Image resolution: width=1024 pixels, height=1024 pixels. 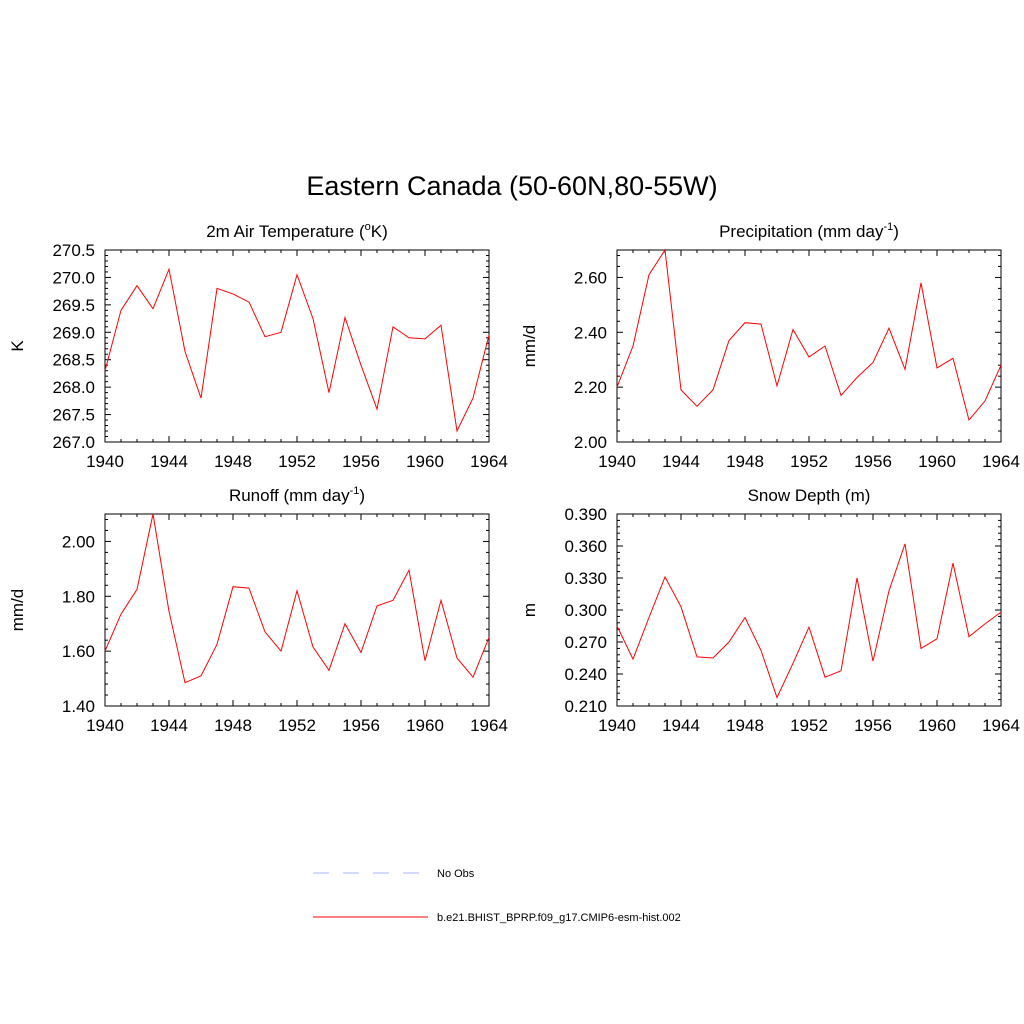 I want to click on y-tick-label: 267.0, so click(x=73, y=442).